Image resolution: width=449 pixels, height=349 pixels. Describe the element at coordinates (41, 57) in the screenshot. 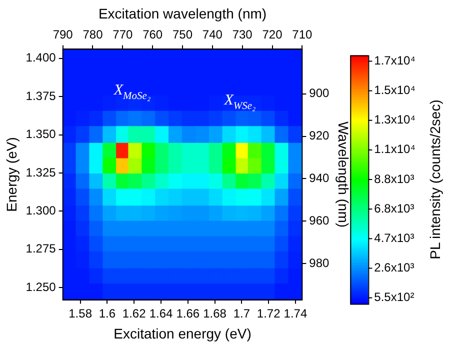

I see `y-tick-label: 1.400` at that location.